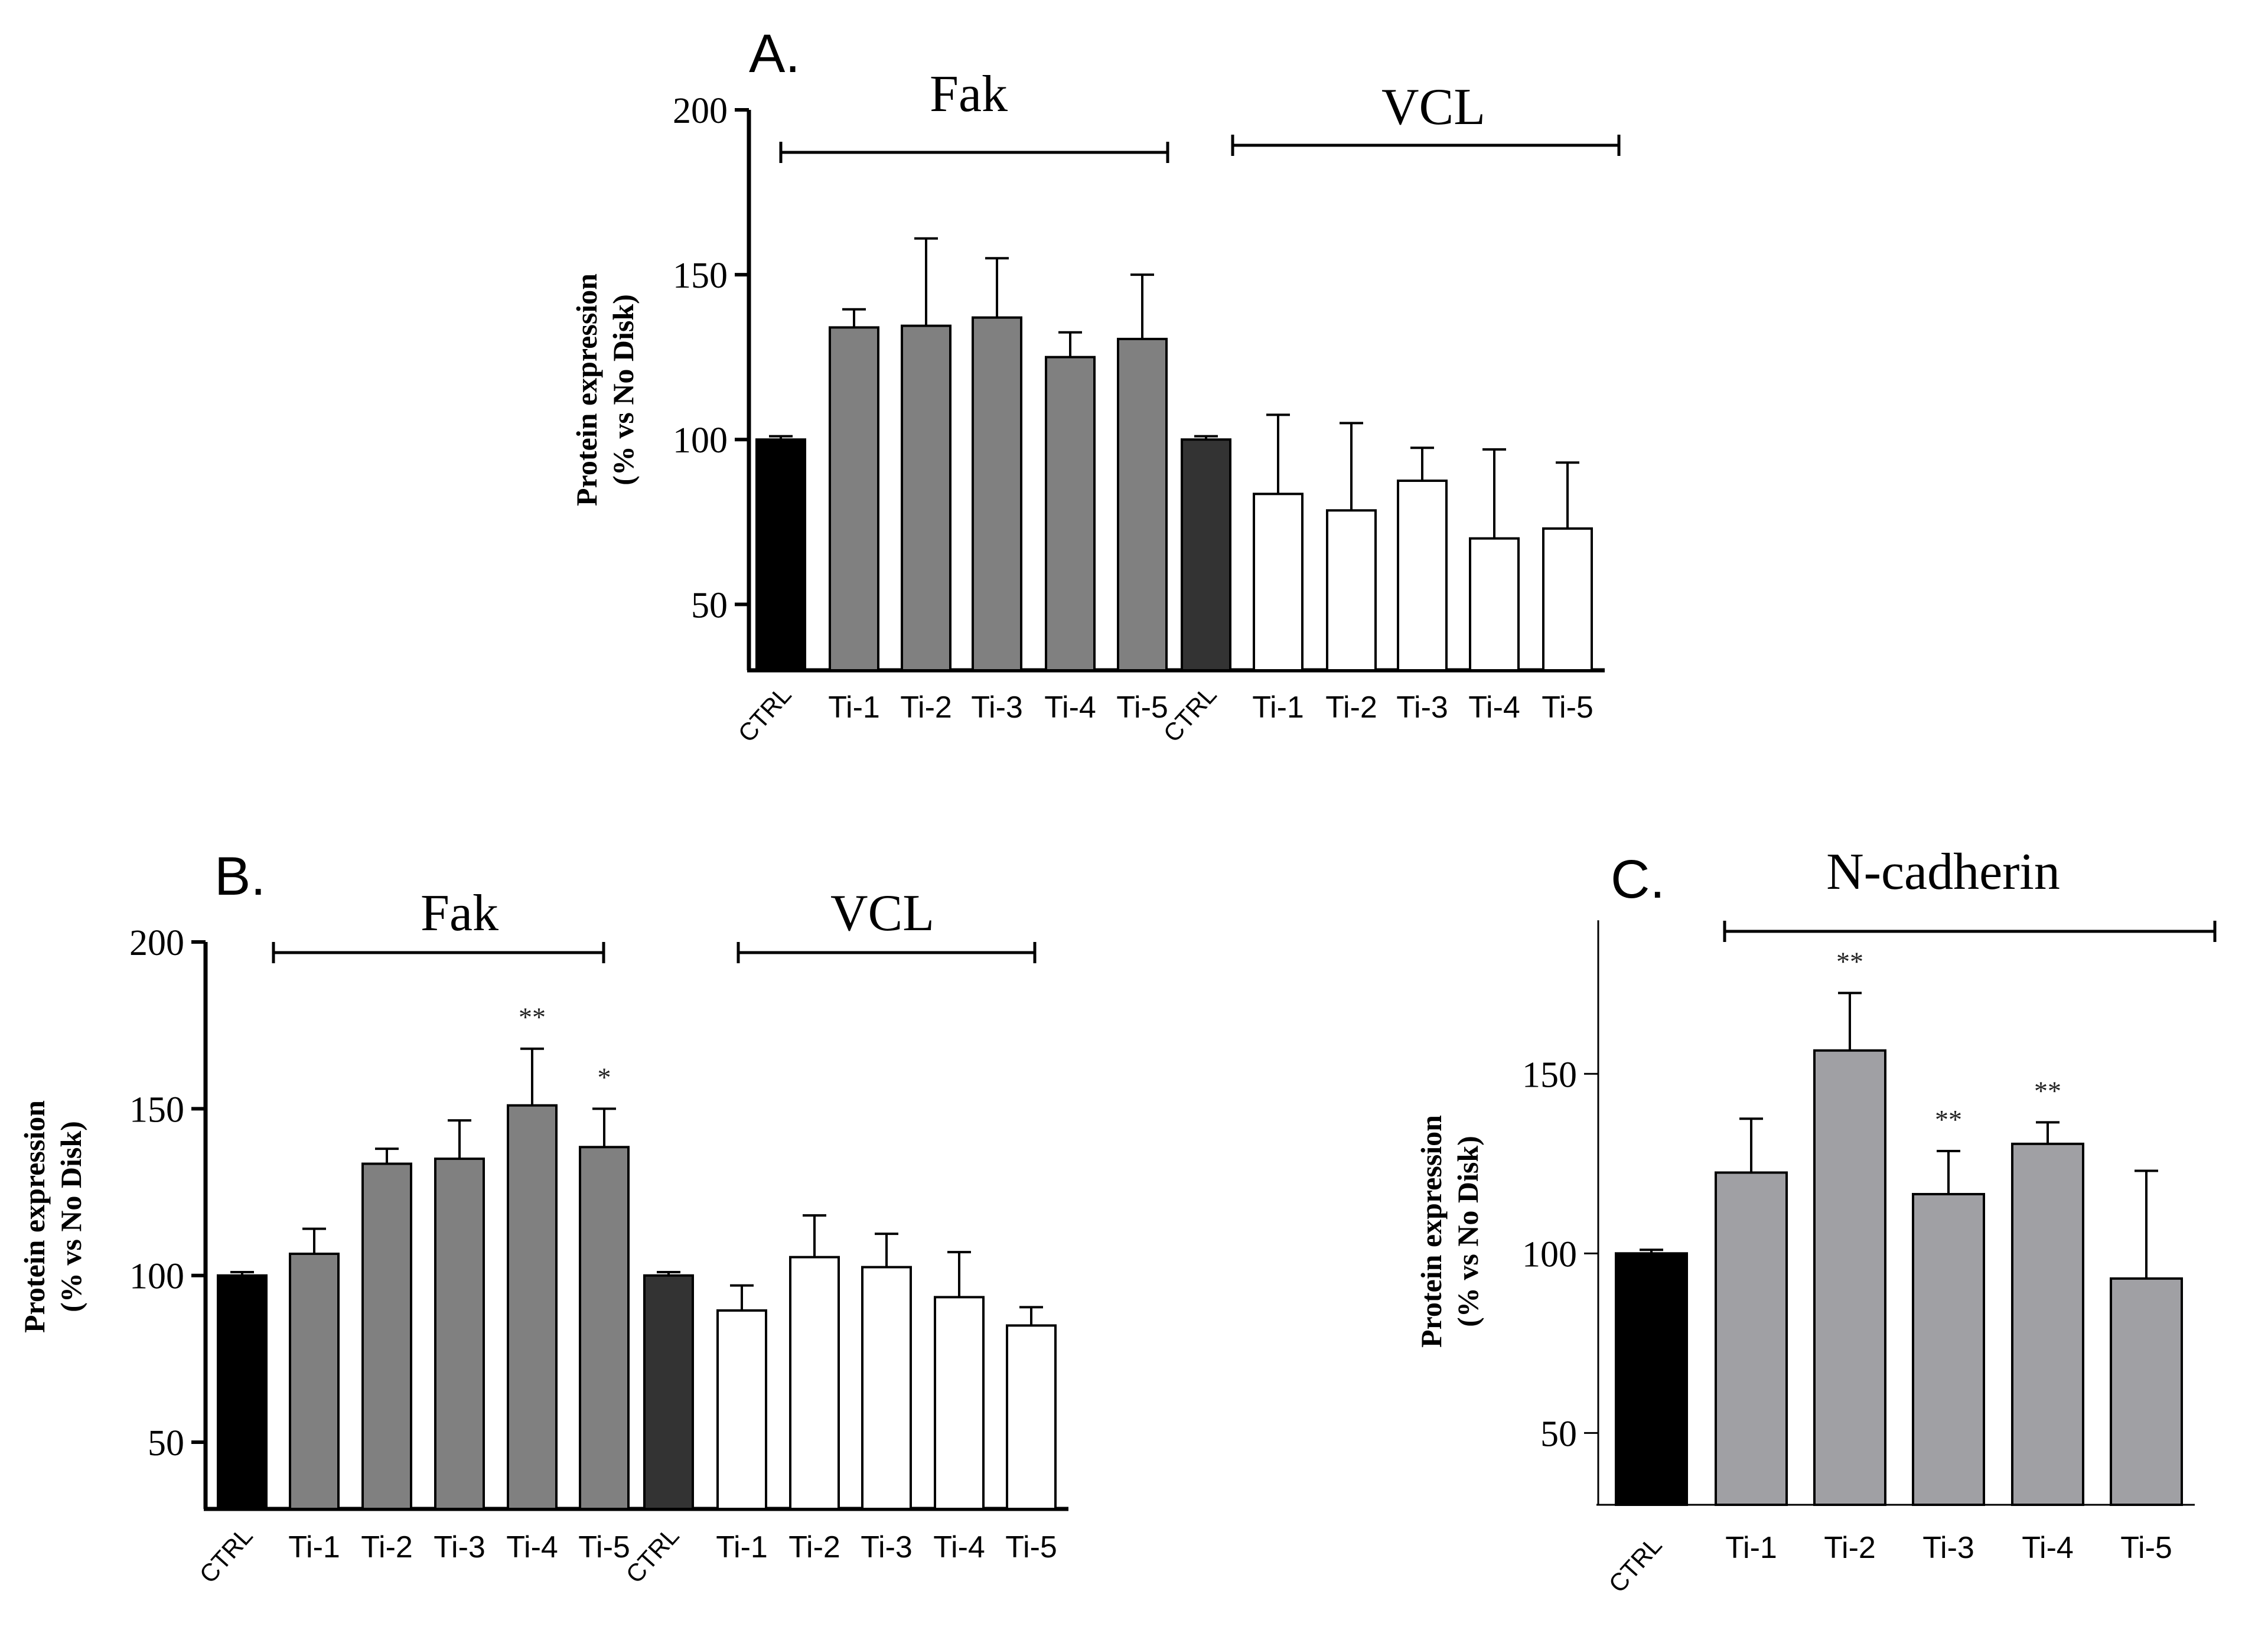  Describe the element at coordinates (1638, 879) in the screenshot. I see `panel-letter: C.` at that location.